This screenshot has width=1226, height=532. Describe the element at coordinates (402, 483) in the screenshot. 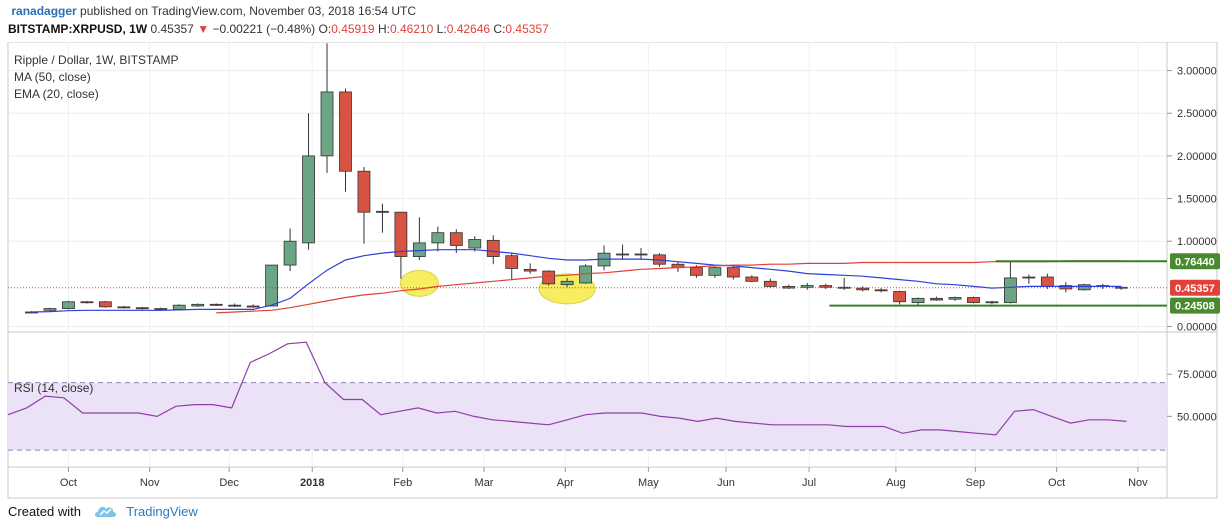

I see `time-tick-label: Feb` at that location.